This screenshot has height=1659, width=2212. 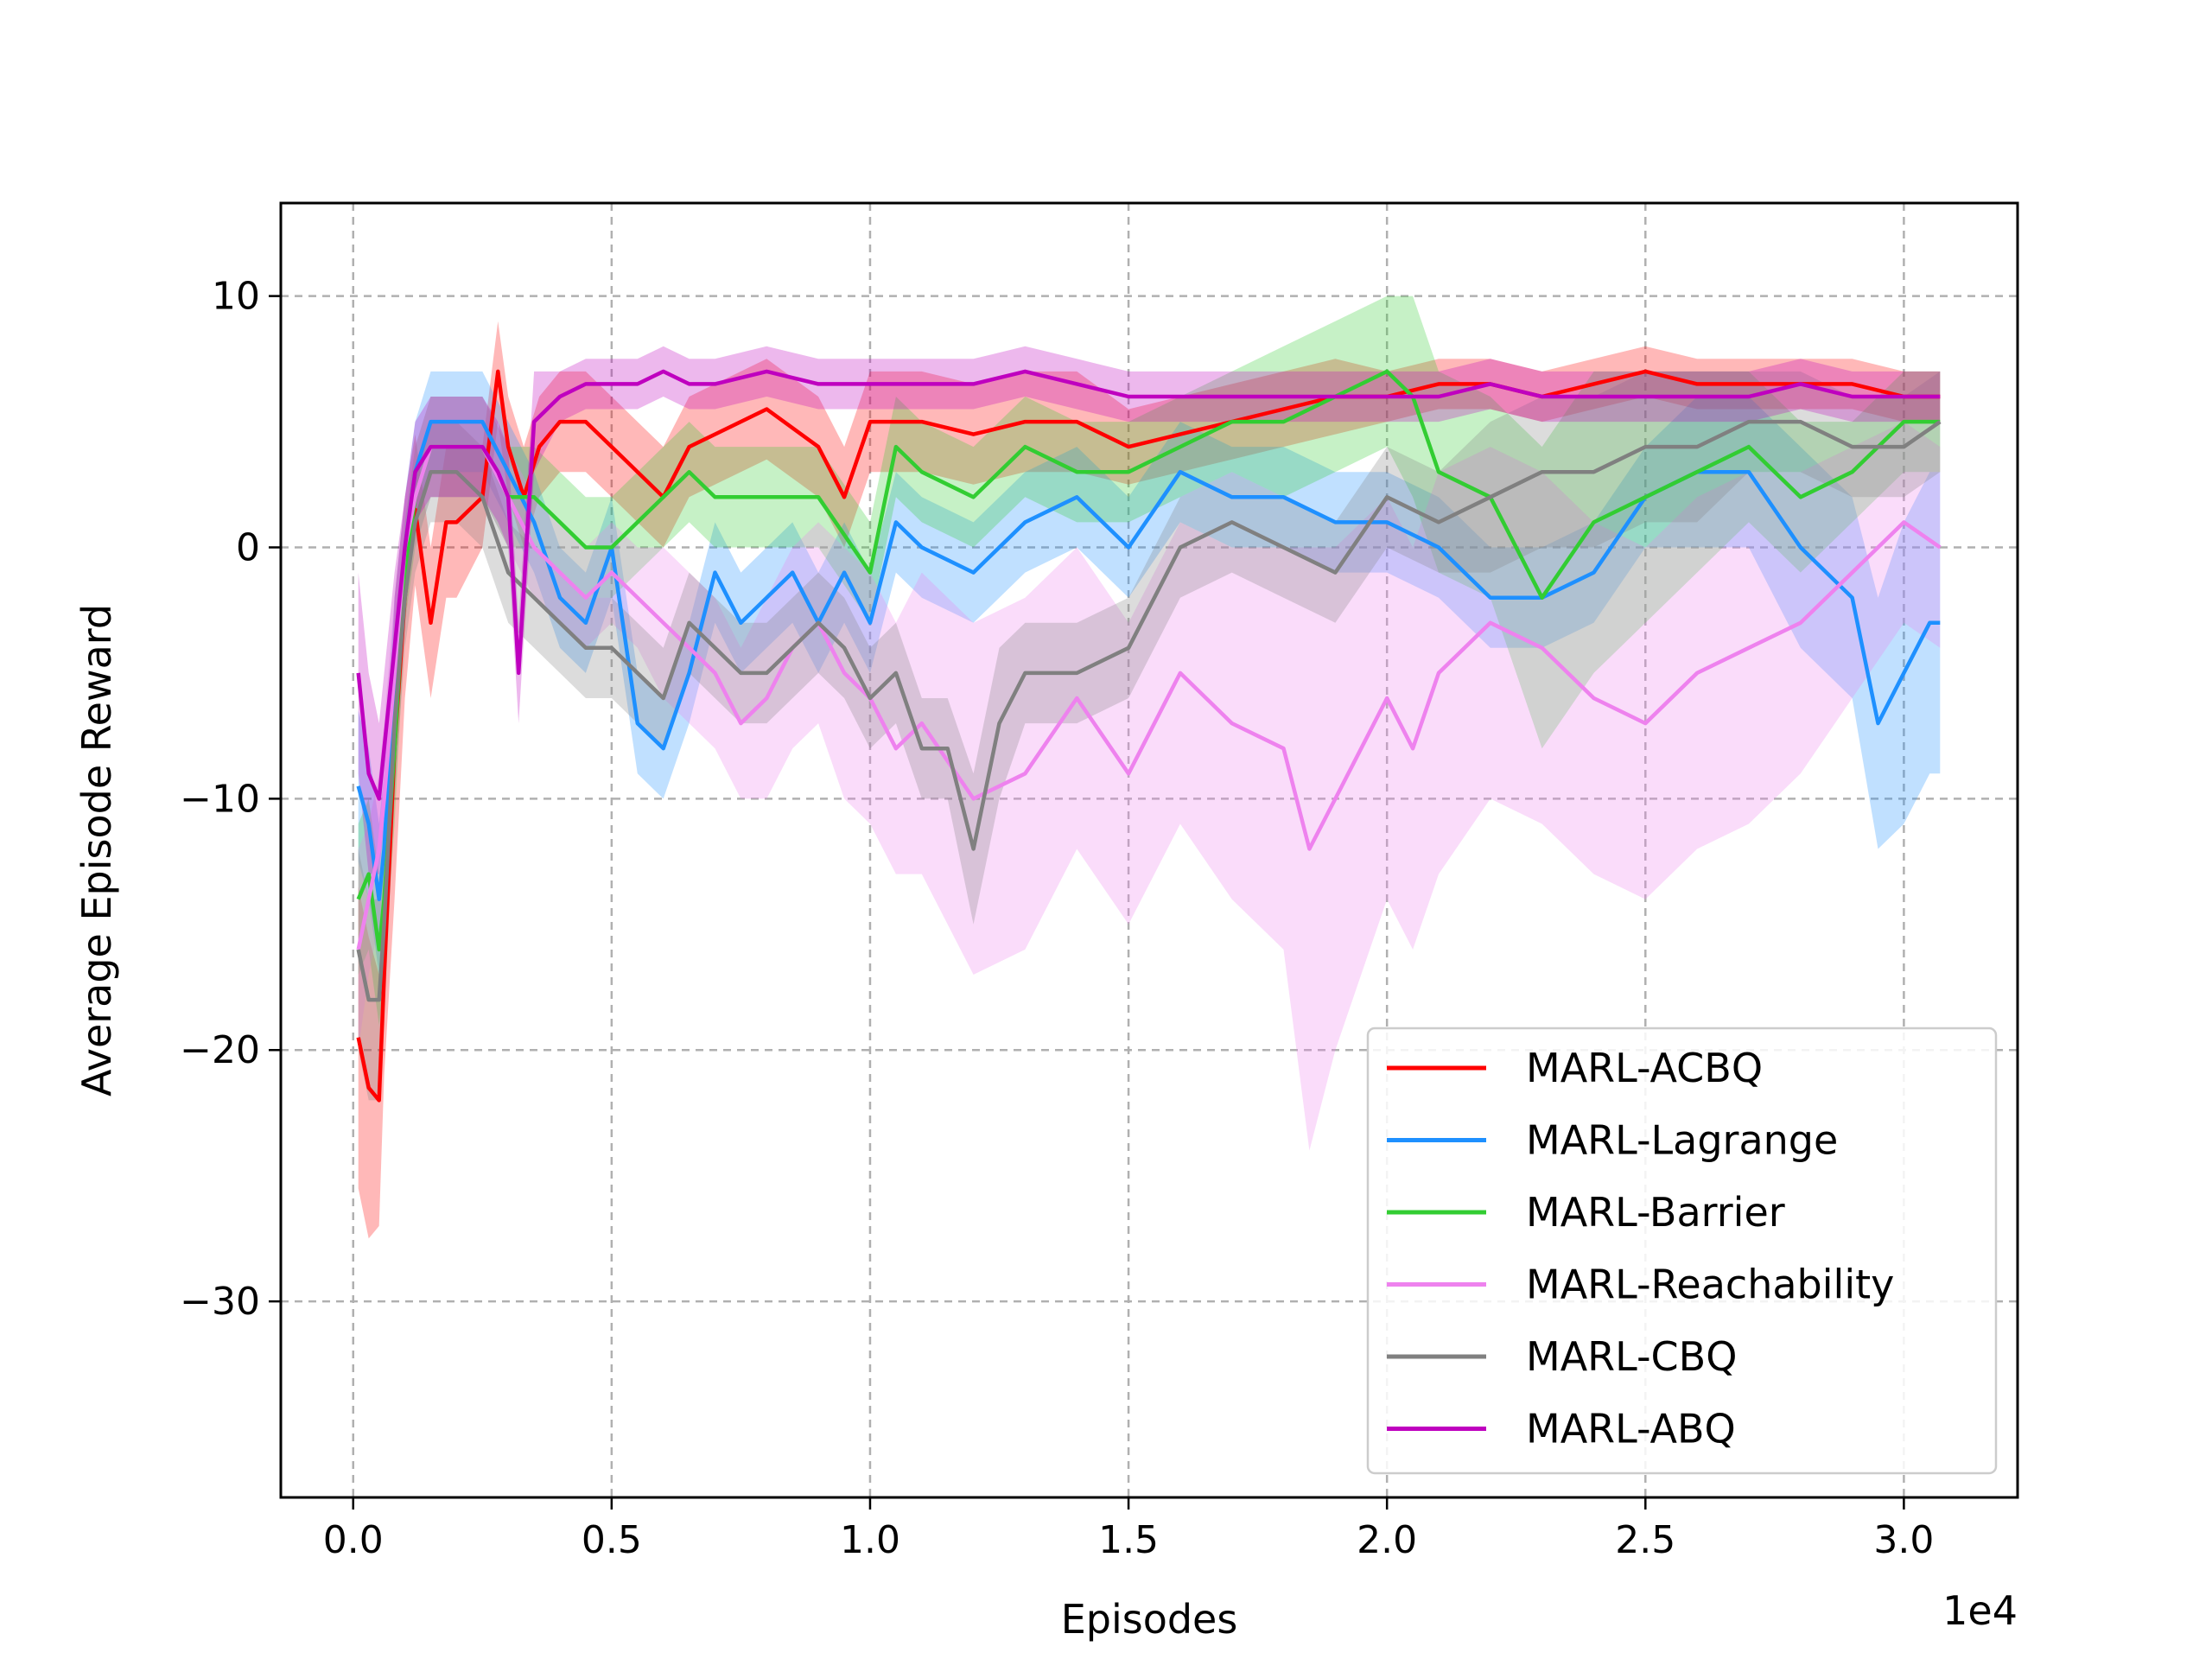 I want to click on x-axis-offset-label: 1e4, so click(x=1980, y=1610).